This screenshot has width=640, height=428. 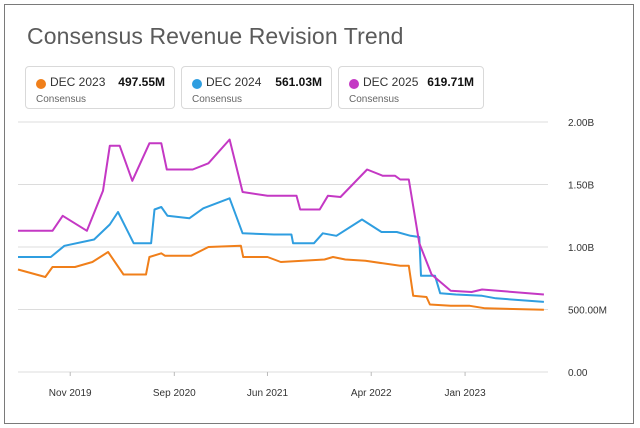 I want to click on legend-label-dec-2023: DEC 2023, so click(x=78, y=82).